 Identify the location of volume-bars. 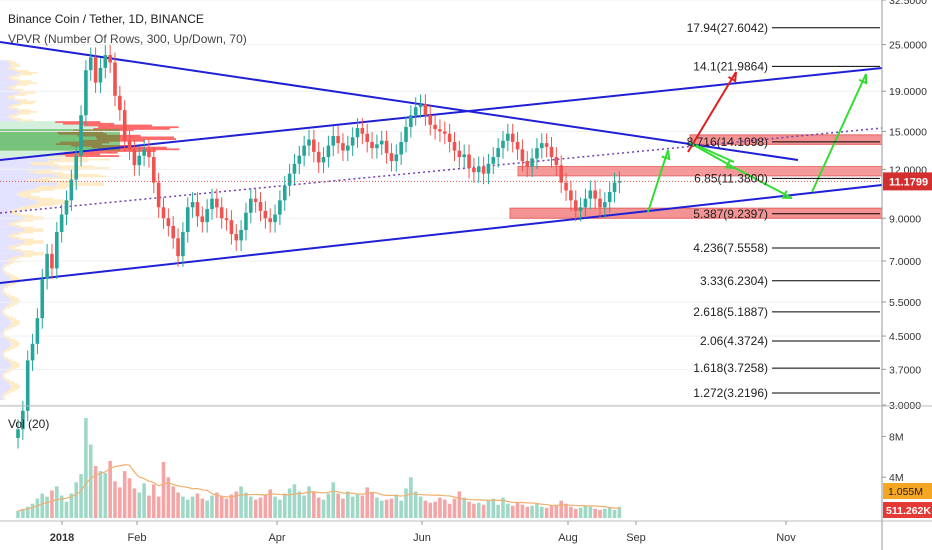
(319, 468).